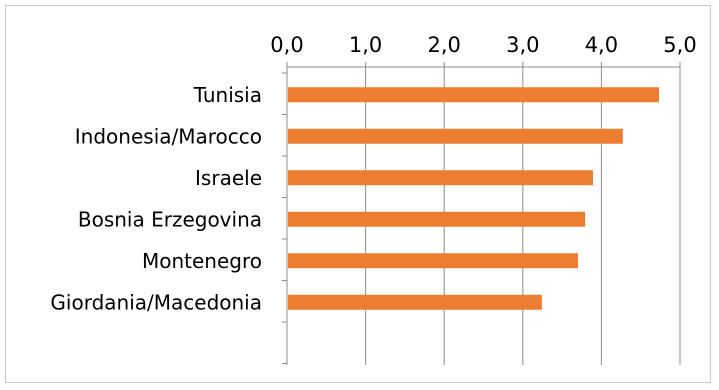 The image size is (719, 390). I want to click on category-label: Montenegro, so click(202, 261).